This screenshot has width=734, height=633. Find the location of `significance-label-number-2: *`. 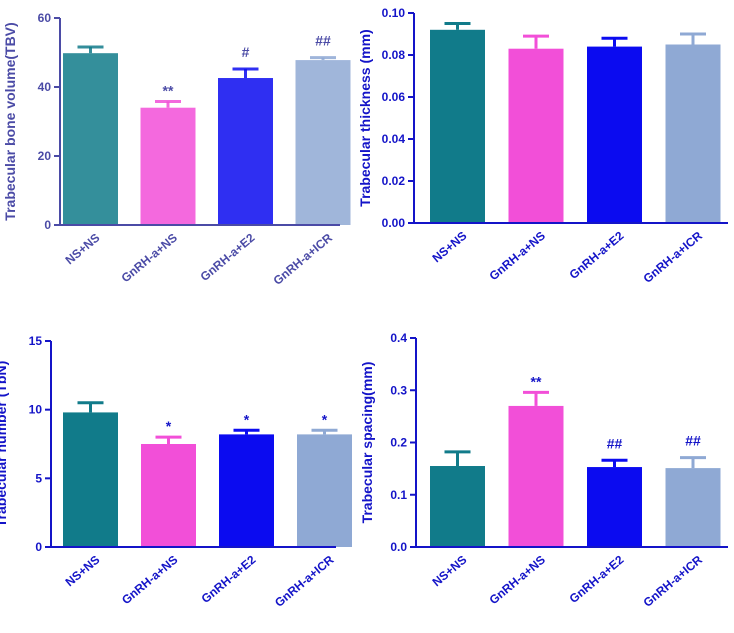

significance-label-number-2: * is located at coordinates (247, 419).